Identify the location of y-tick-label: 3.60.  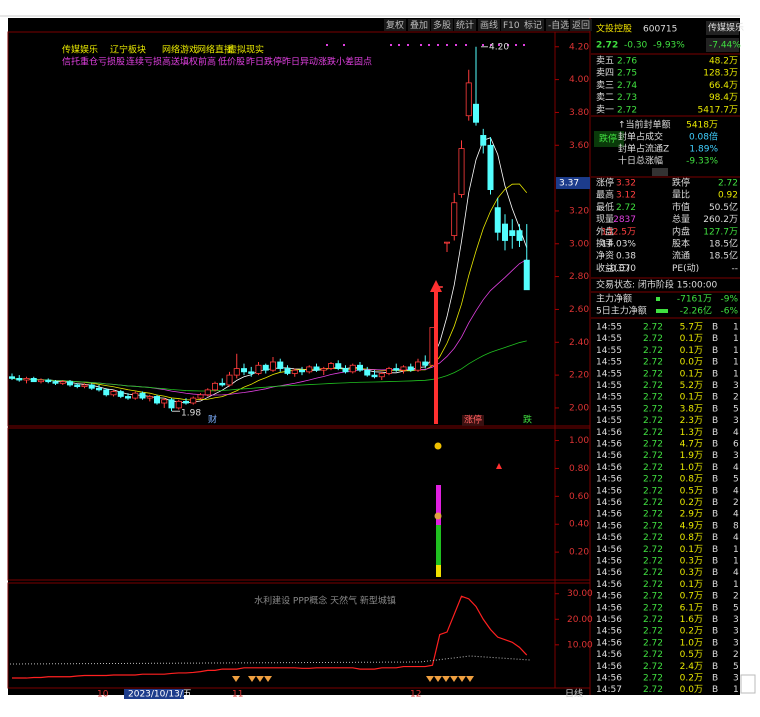
(579, 146).